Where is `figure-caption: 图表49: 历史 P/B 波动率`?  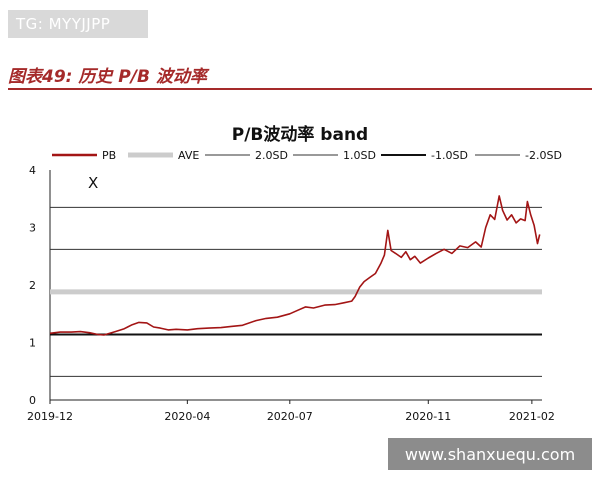 figure-caption: 图表49: 历史 P/B 波动率 is located at coordinates (107, 77).